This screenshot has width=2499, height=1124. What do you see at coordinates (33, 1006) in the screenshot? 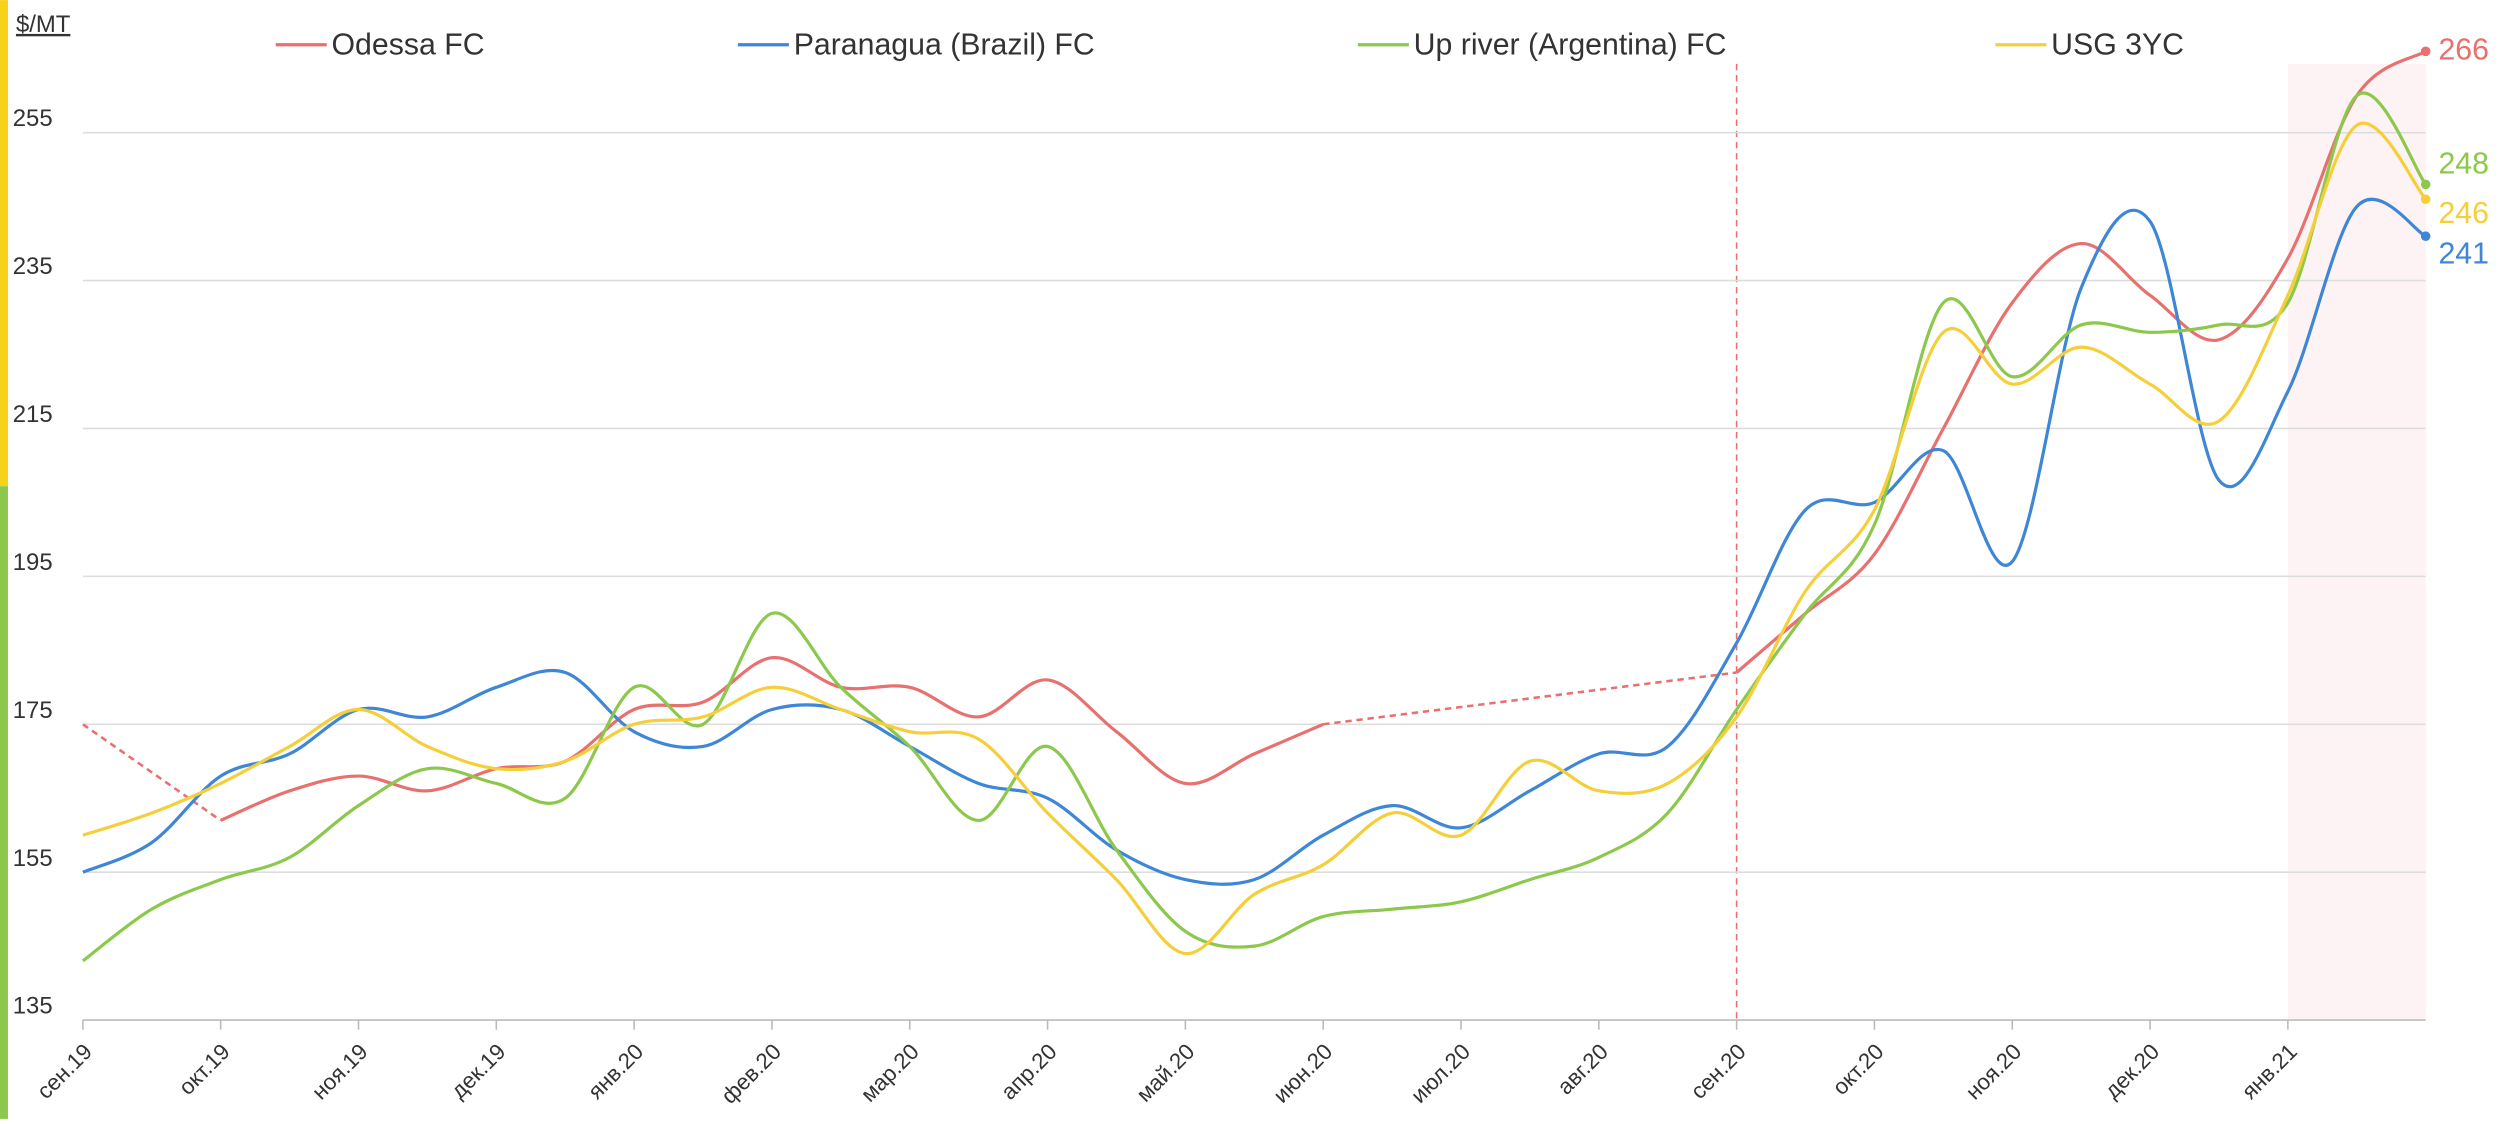
I see `y-tick-label: 135` at bounding box center [33, 1006].